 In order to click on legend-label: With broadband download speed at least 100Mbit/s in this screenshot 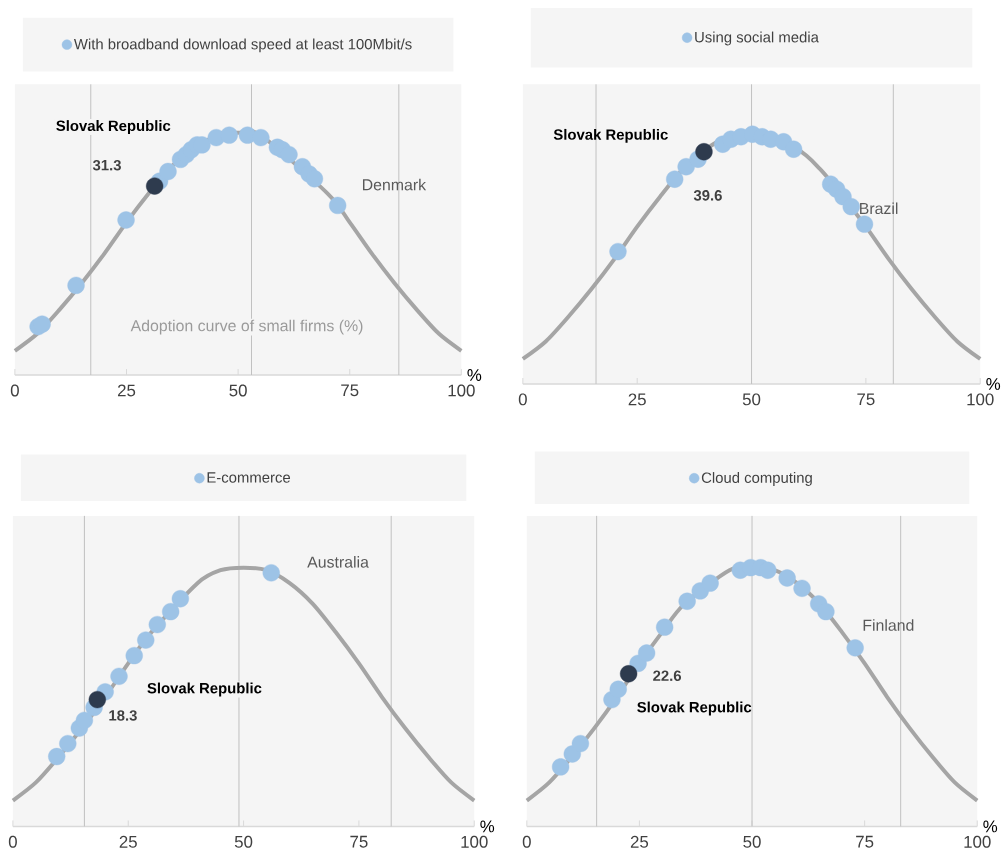, I will do `click(242, 45)`.